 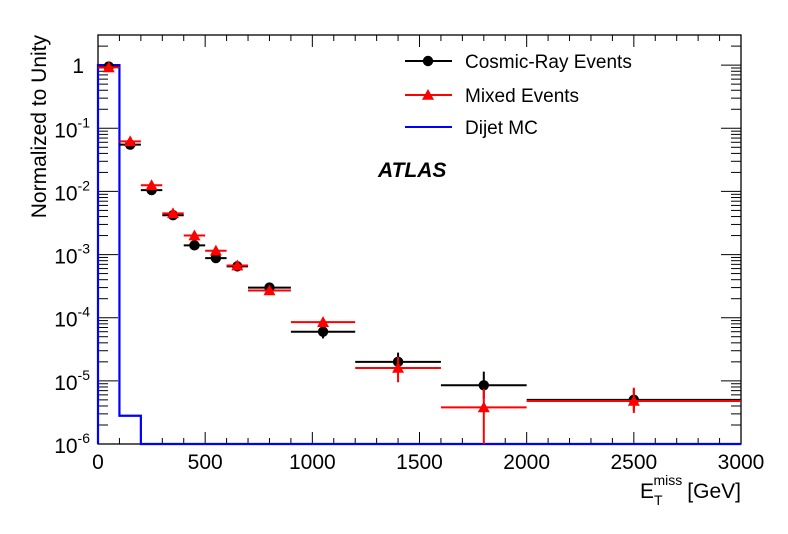 I want to click on y-tick-label: 10⁻², so click(x=72, y=191).